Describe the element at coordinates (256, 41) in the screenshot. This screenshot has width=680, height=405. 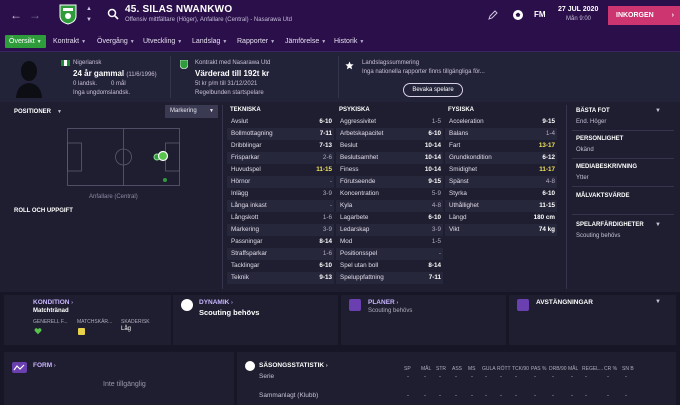
I see `tab-reports: Rapporter ▼` at that location.